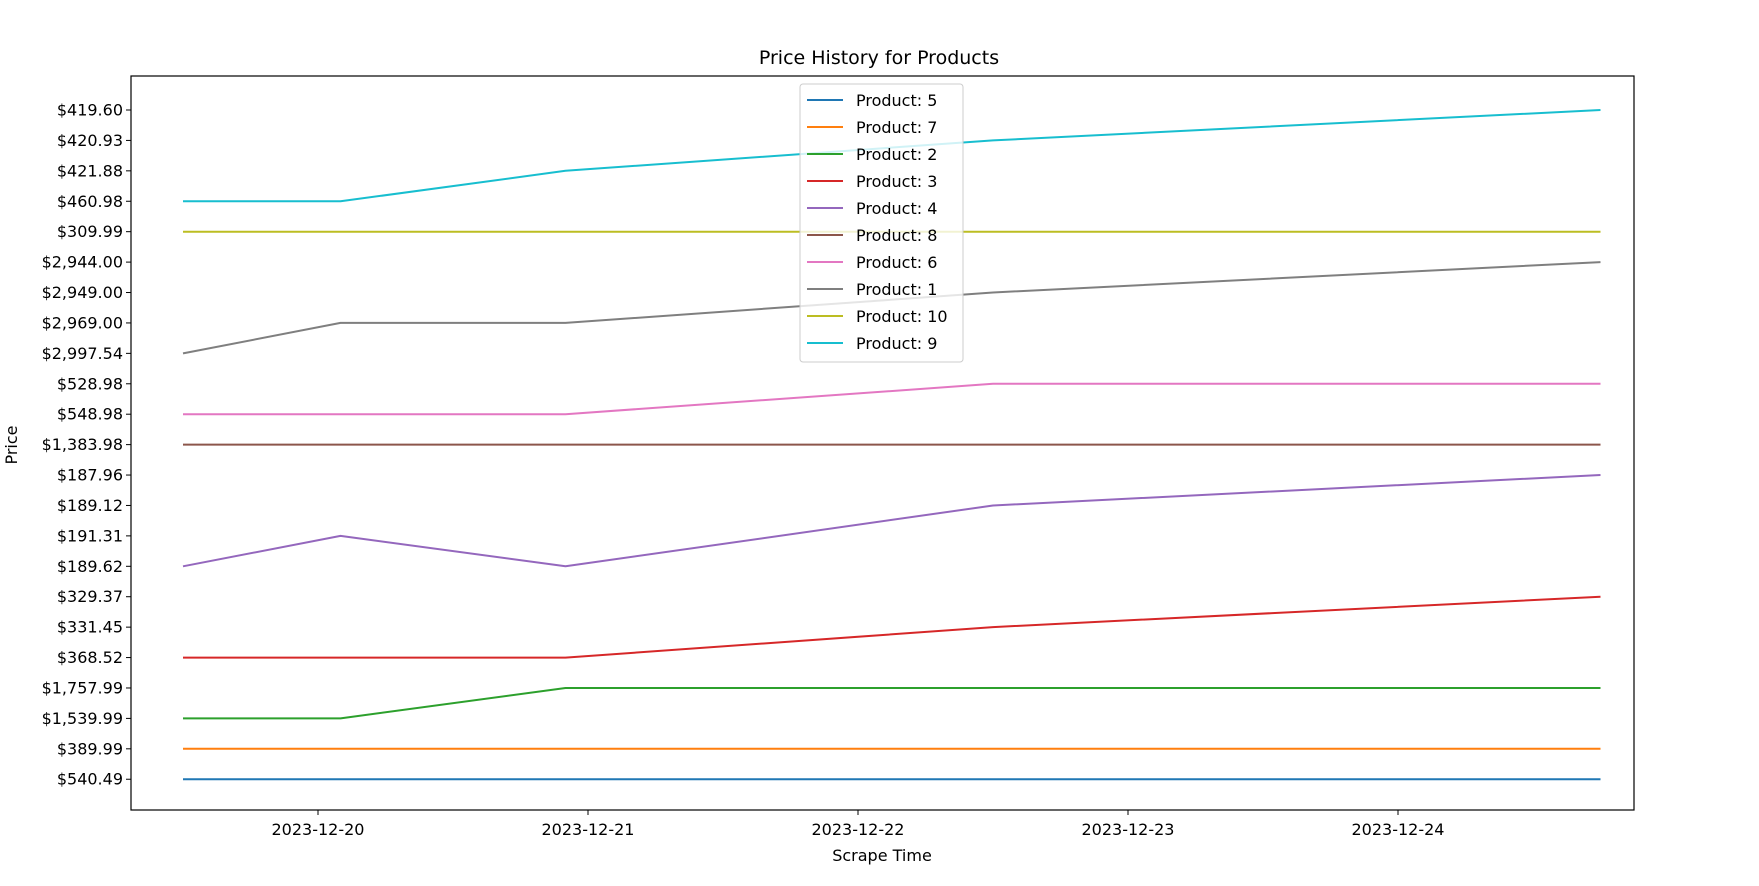 The image size is (1759, 886). I want to click on legend-label: Product: 5, so click(896, 100).